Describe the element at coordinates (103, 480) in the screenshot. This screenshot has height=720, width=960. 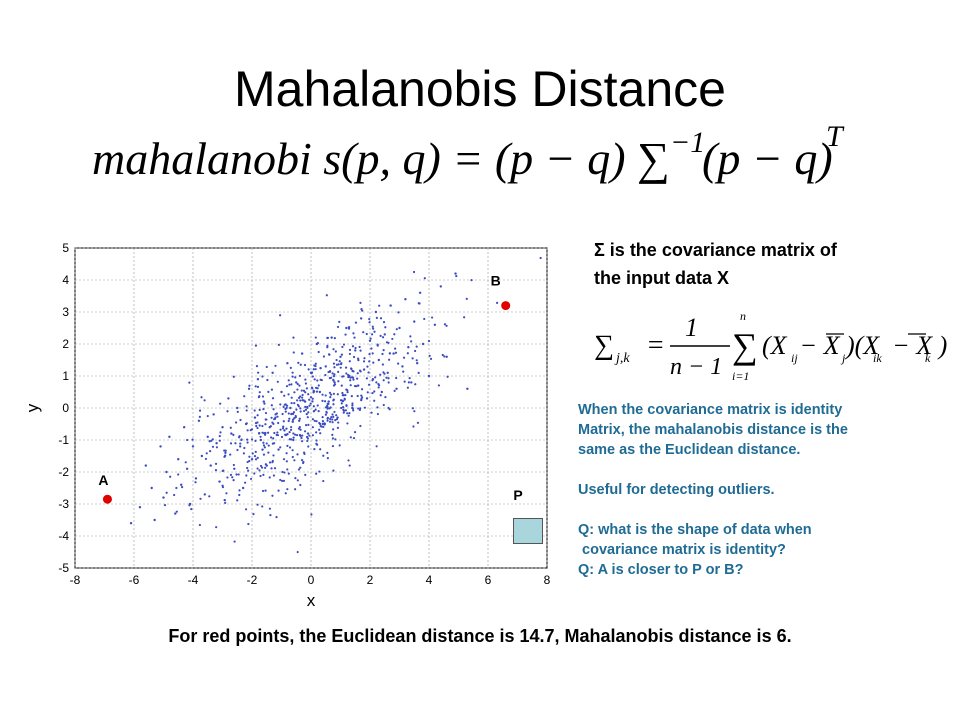
I see `highlight-label-a: A` at that location.